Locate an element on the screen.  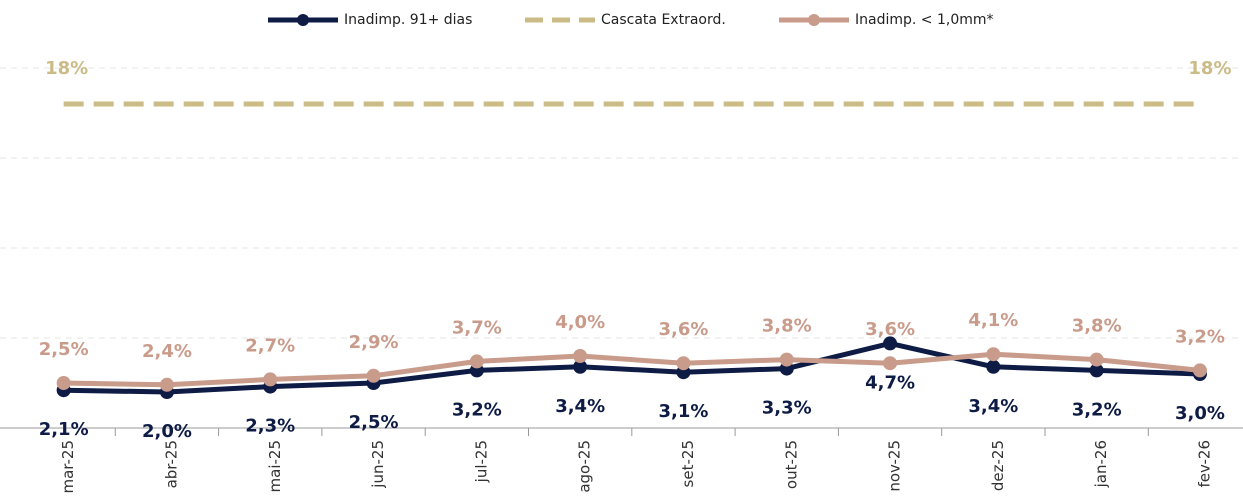
data-label: 3,7% is located at coordinates (477, 327).